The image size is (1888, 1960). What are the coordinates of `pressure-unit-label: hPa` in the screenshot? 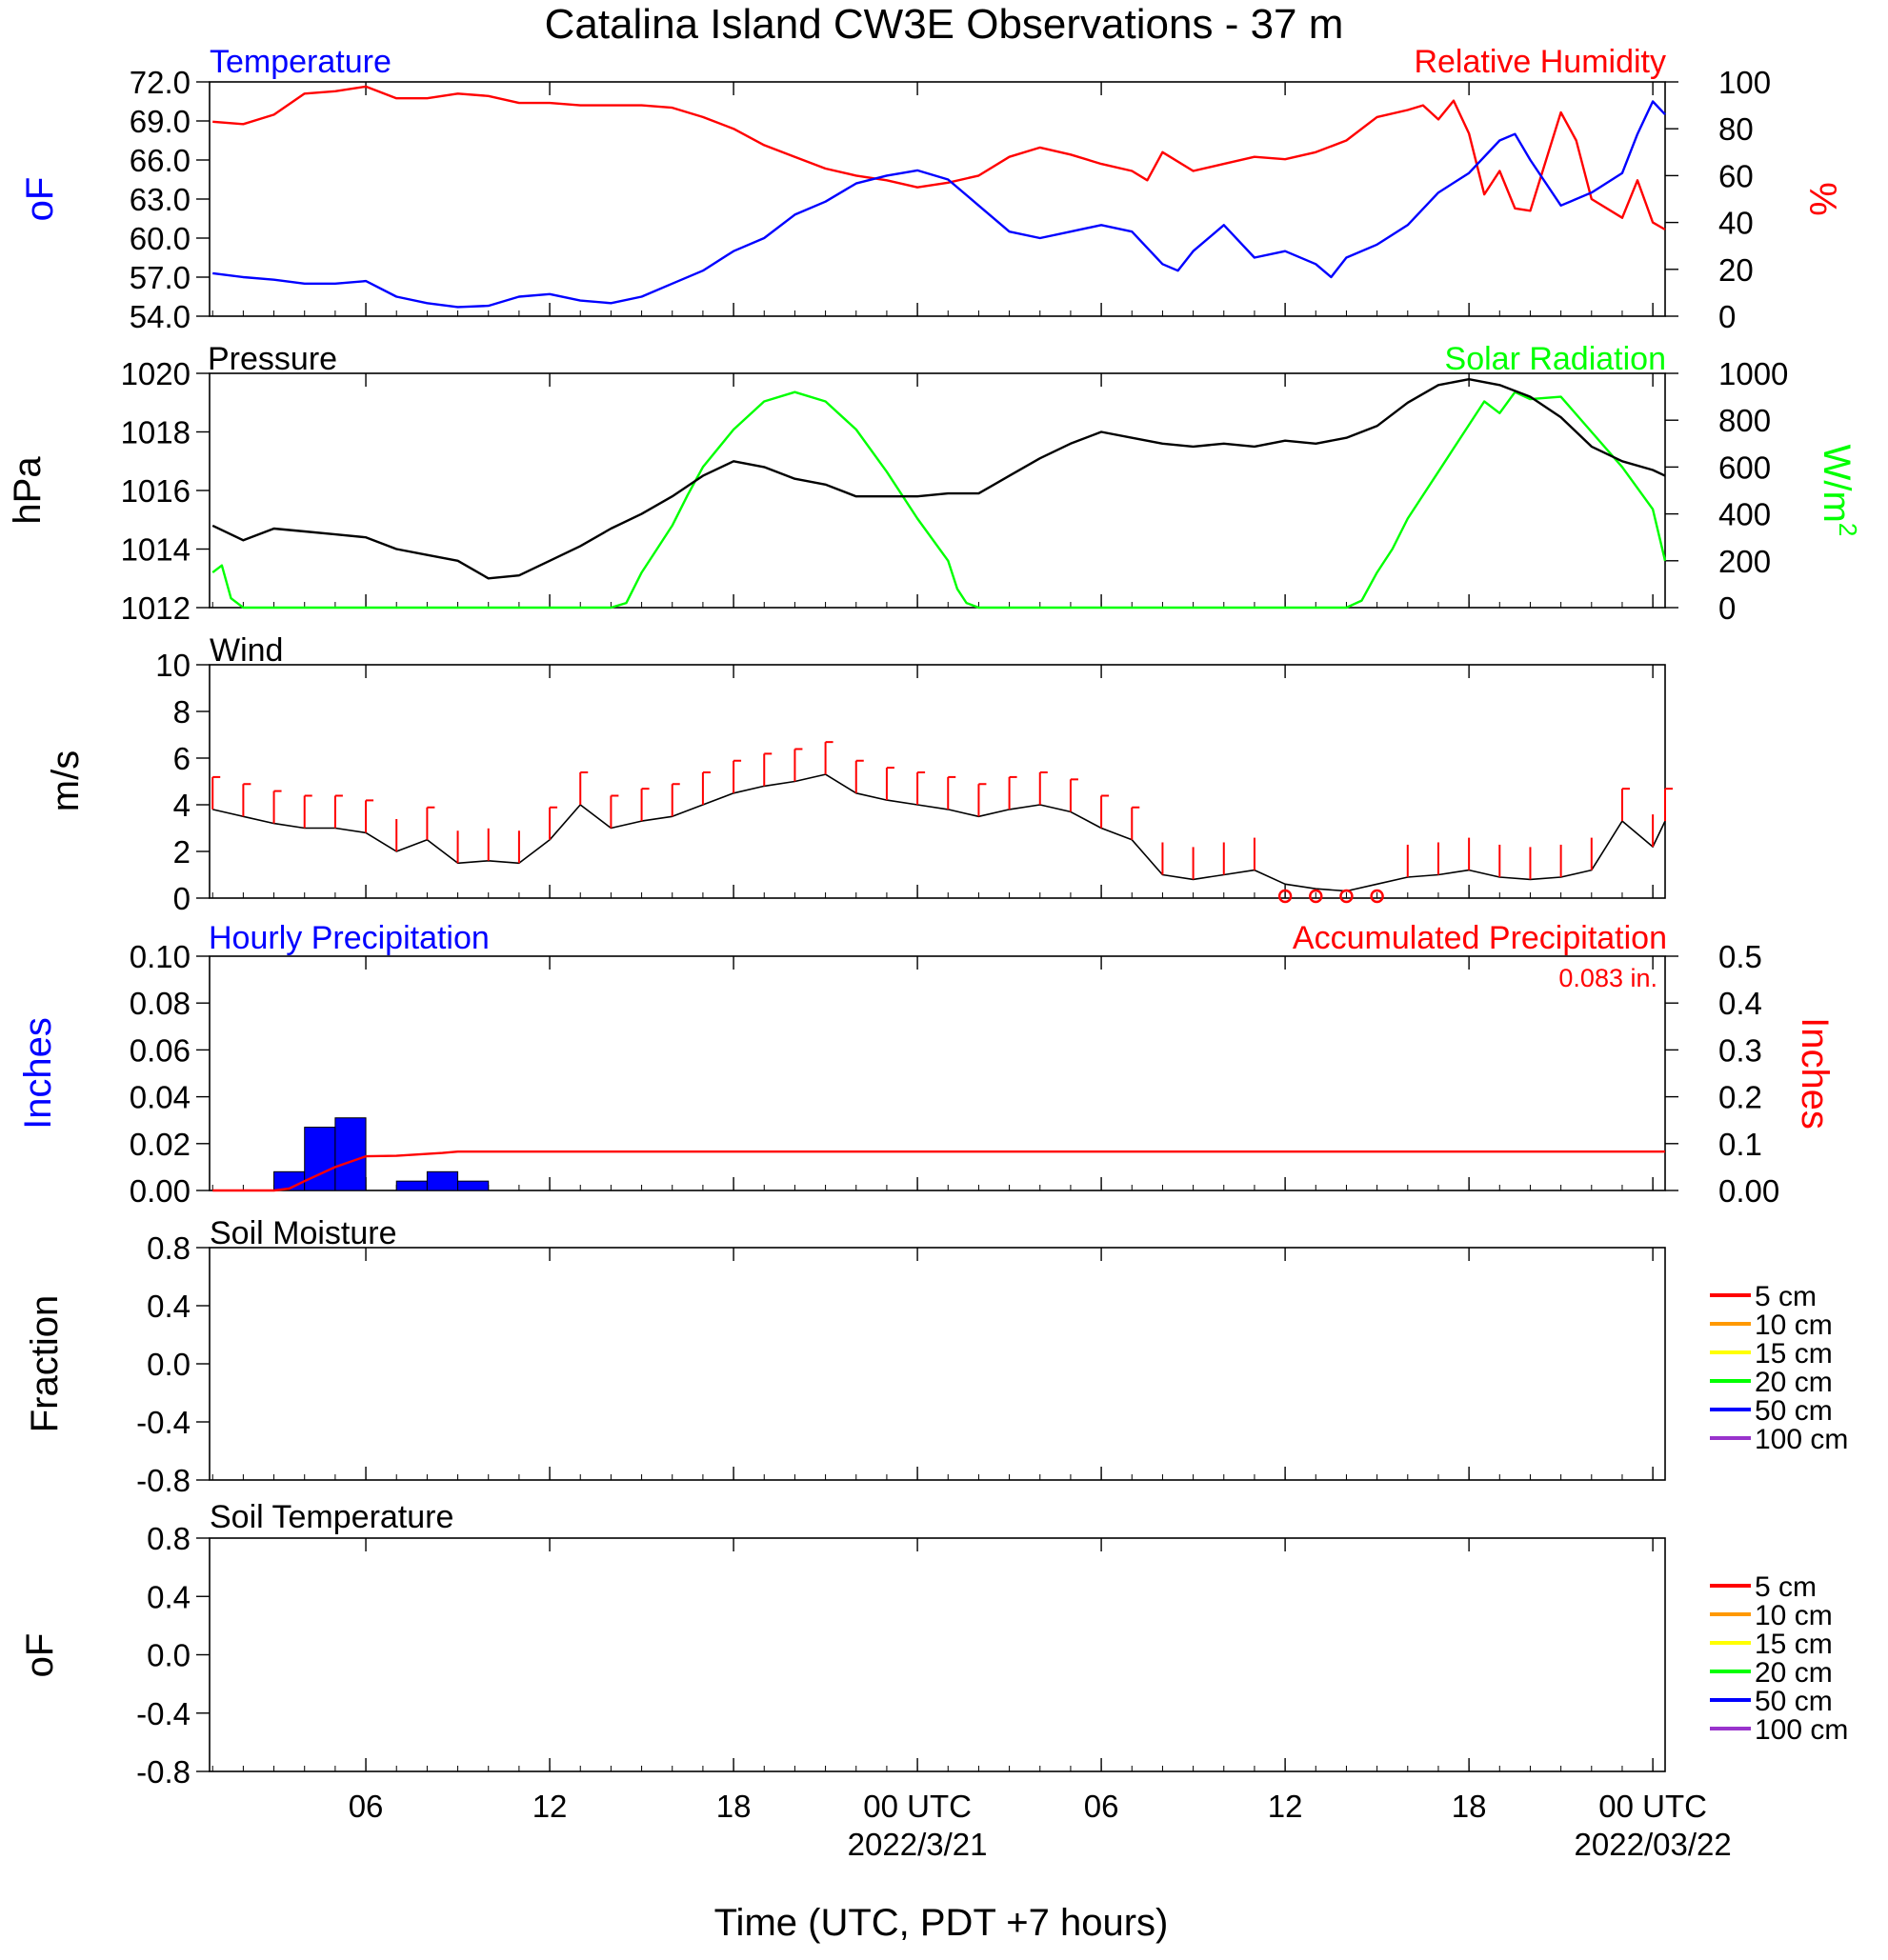 It's located at (28, 490).